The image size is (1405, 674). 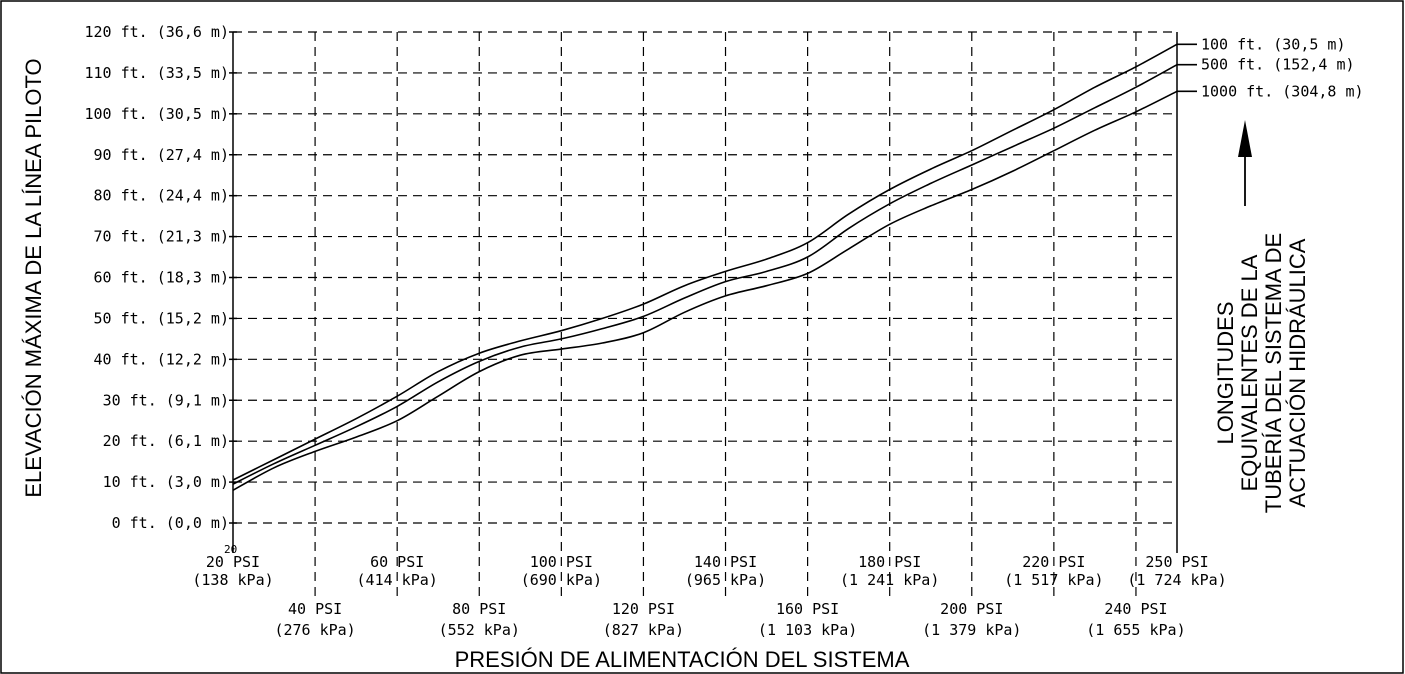 What do you see at coordinates (479, 609) in the screenshot?
I see `x-tick-label-psi: 80 PSI` at bounding box center [479, 609].